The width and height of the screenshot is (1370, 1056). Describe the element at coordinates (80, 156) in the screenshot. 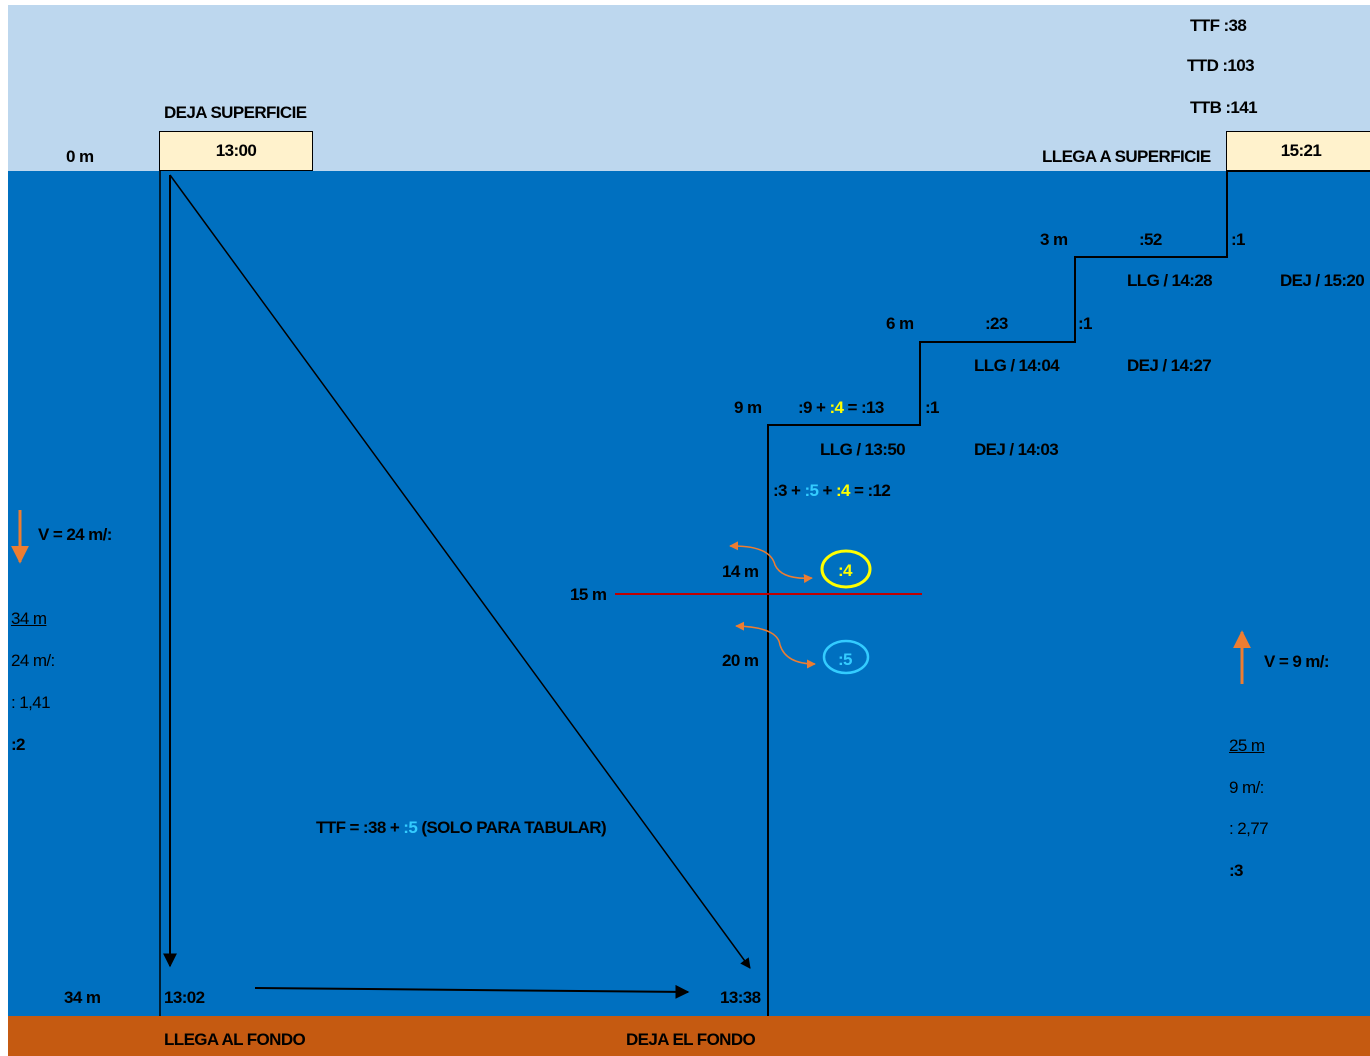

I see `surface-depth-label: 0 m` at that location.